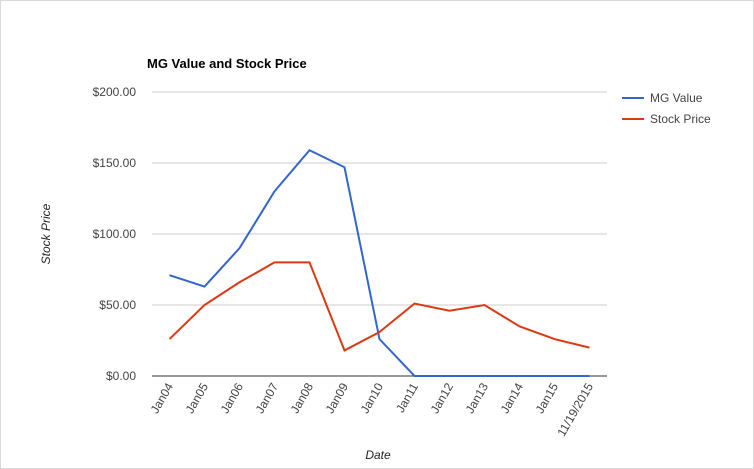 The width and height of the screenshot is (754, 469). Describe the element at coordinates (379, 306) in the screenshot. I see `series-line` at that location.